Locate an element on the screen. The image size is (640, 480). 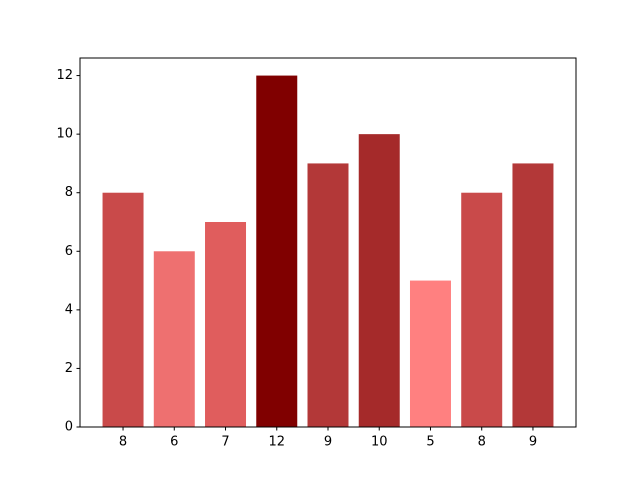
y-tick-label: 10 is located at coordinates (64, 134).